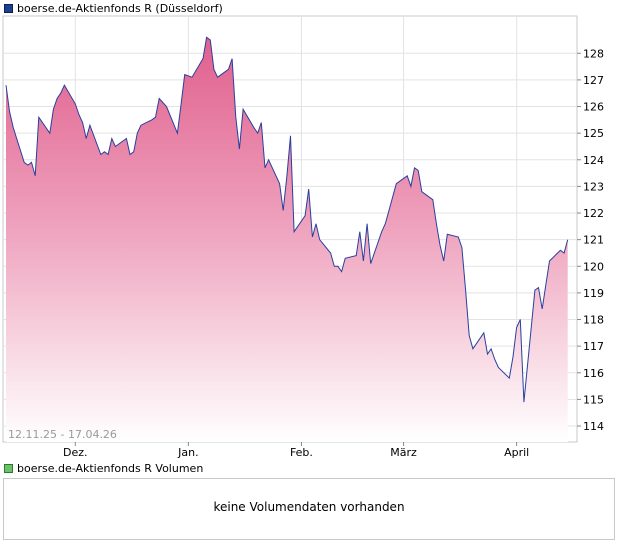  What do you see at coordinates (593, 266) in the screenshot?
I see `y-tick-label: 120` at bounding box center [593, 266].